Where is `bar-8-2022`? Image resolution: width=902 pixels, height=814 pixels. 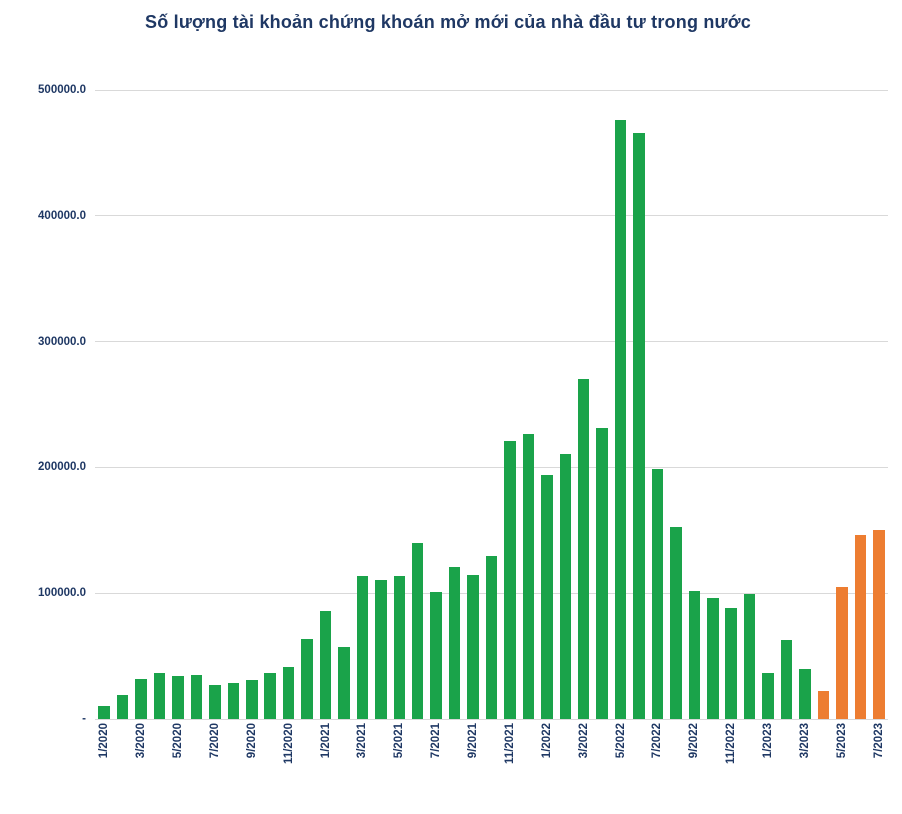
bar-8-2022 is located at coordinates (676, 622).